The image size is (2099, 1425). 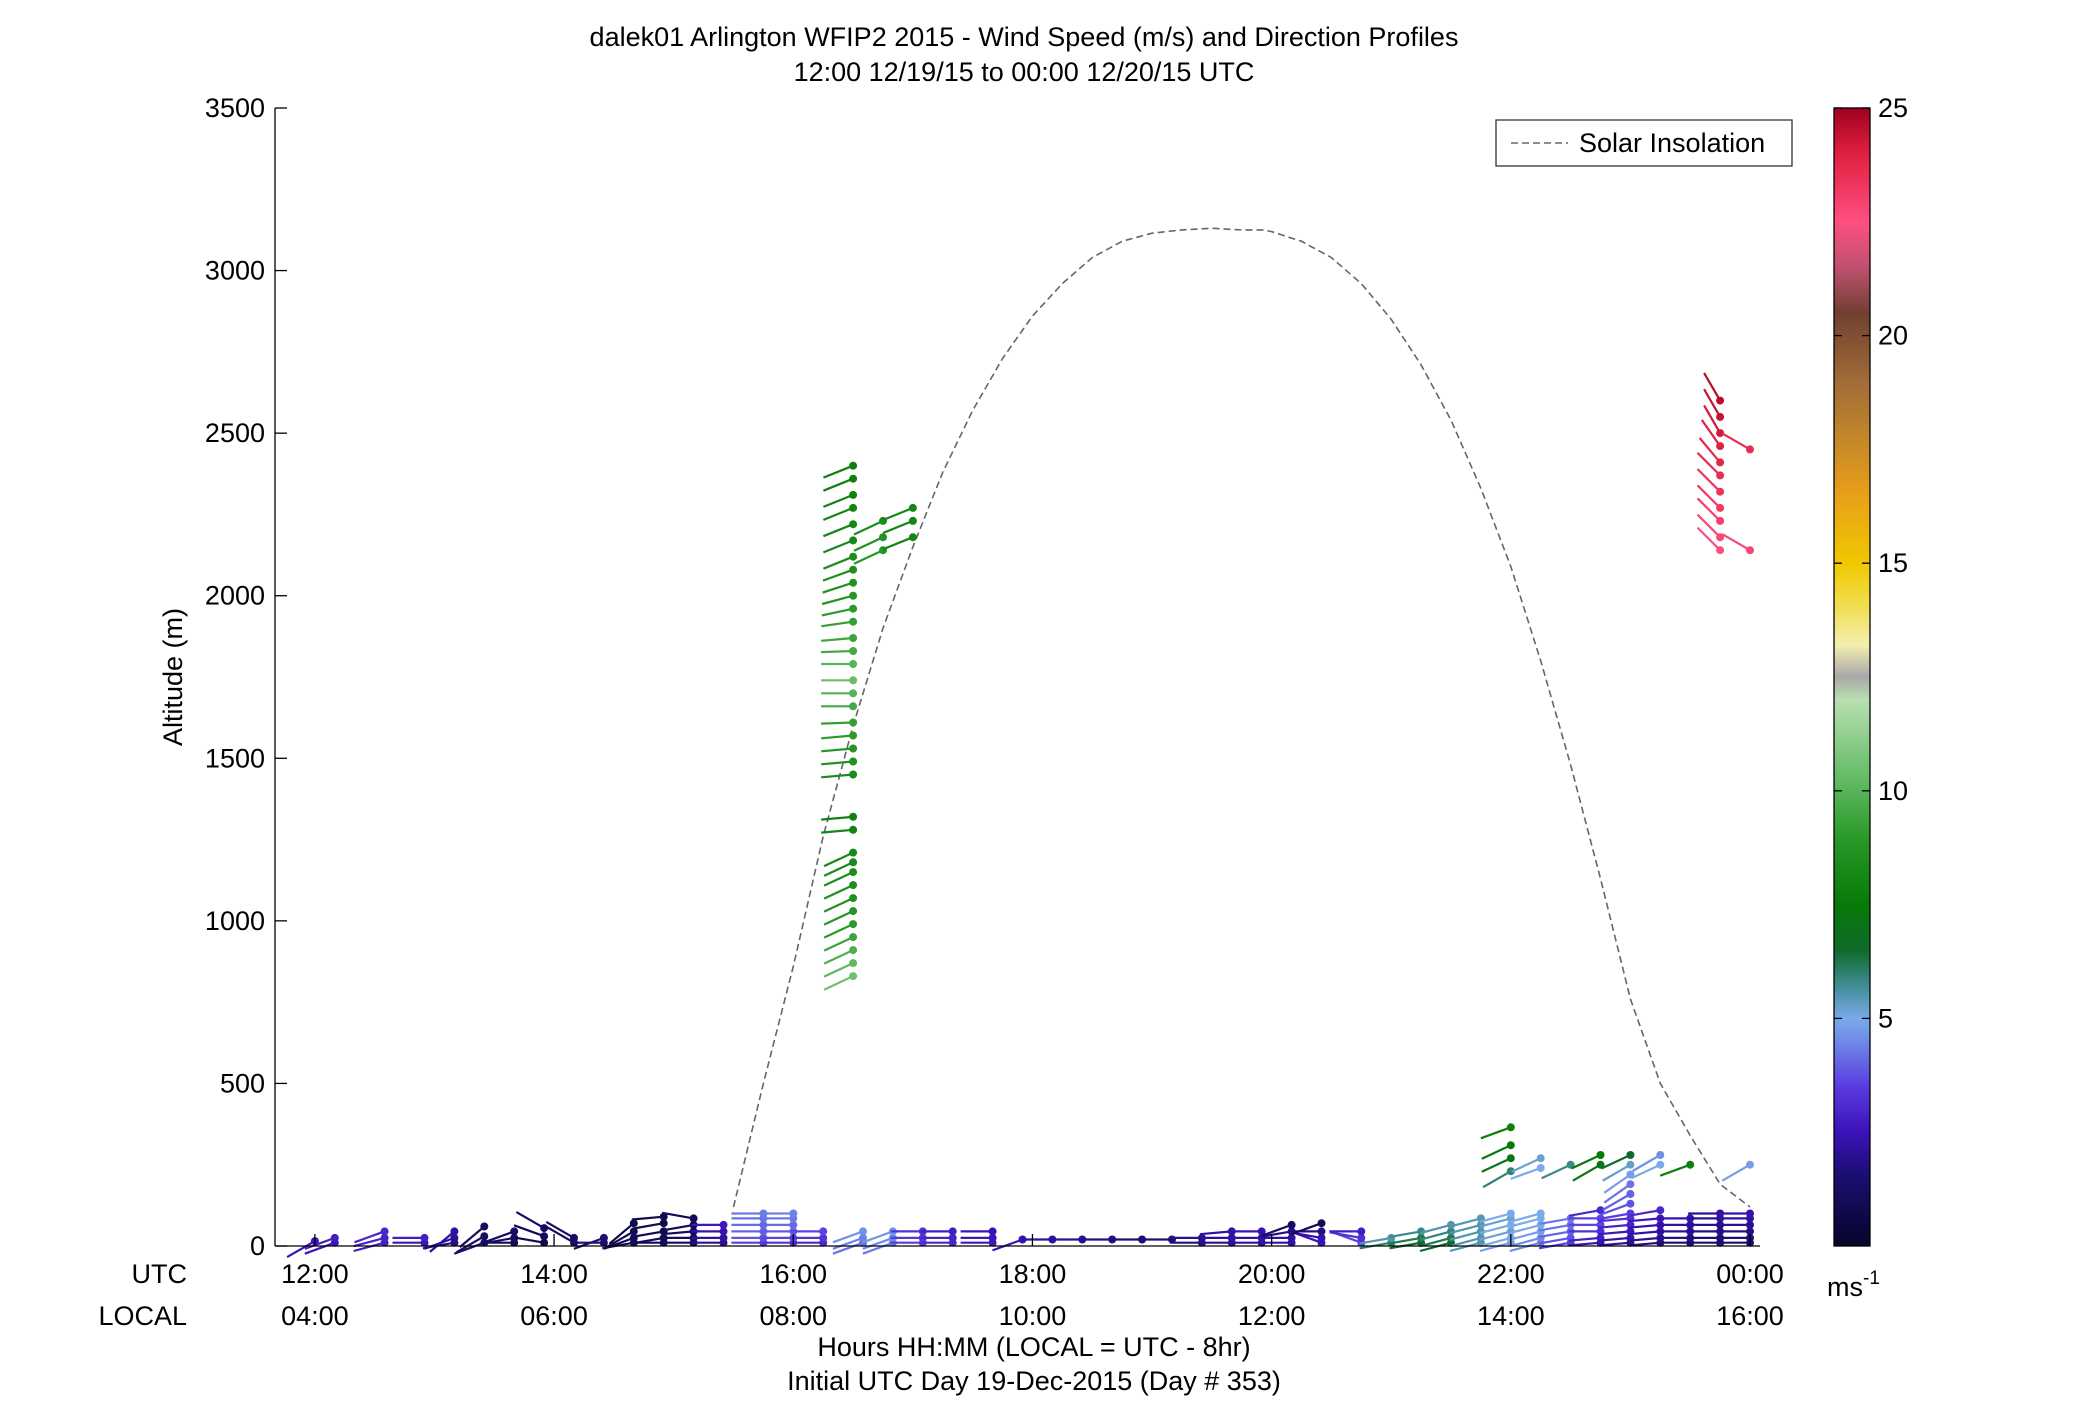 What do you see at coordinates (1845, 1287) in the screenshot?
I see `colorbar-unit-base: ms` at bounding box center [1845, 1287].